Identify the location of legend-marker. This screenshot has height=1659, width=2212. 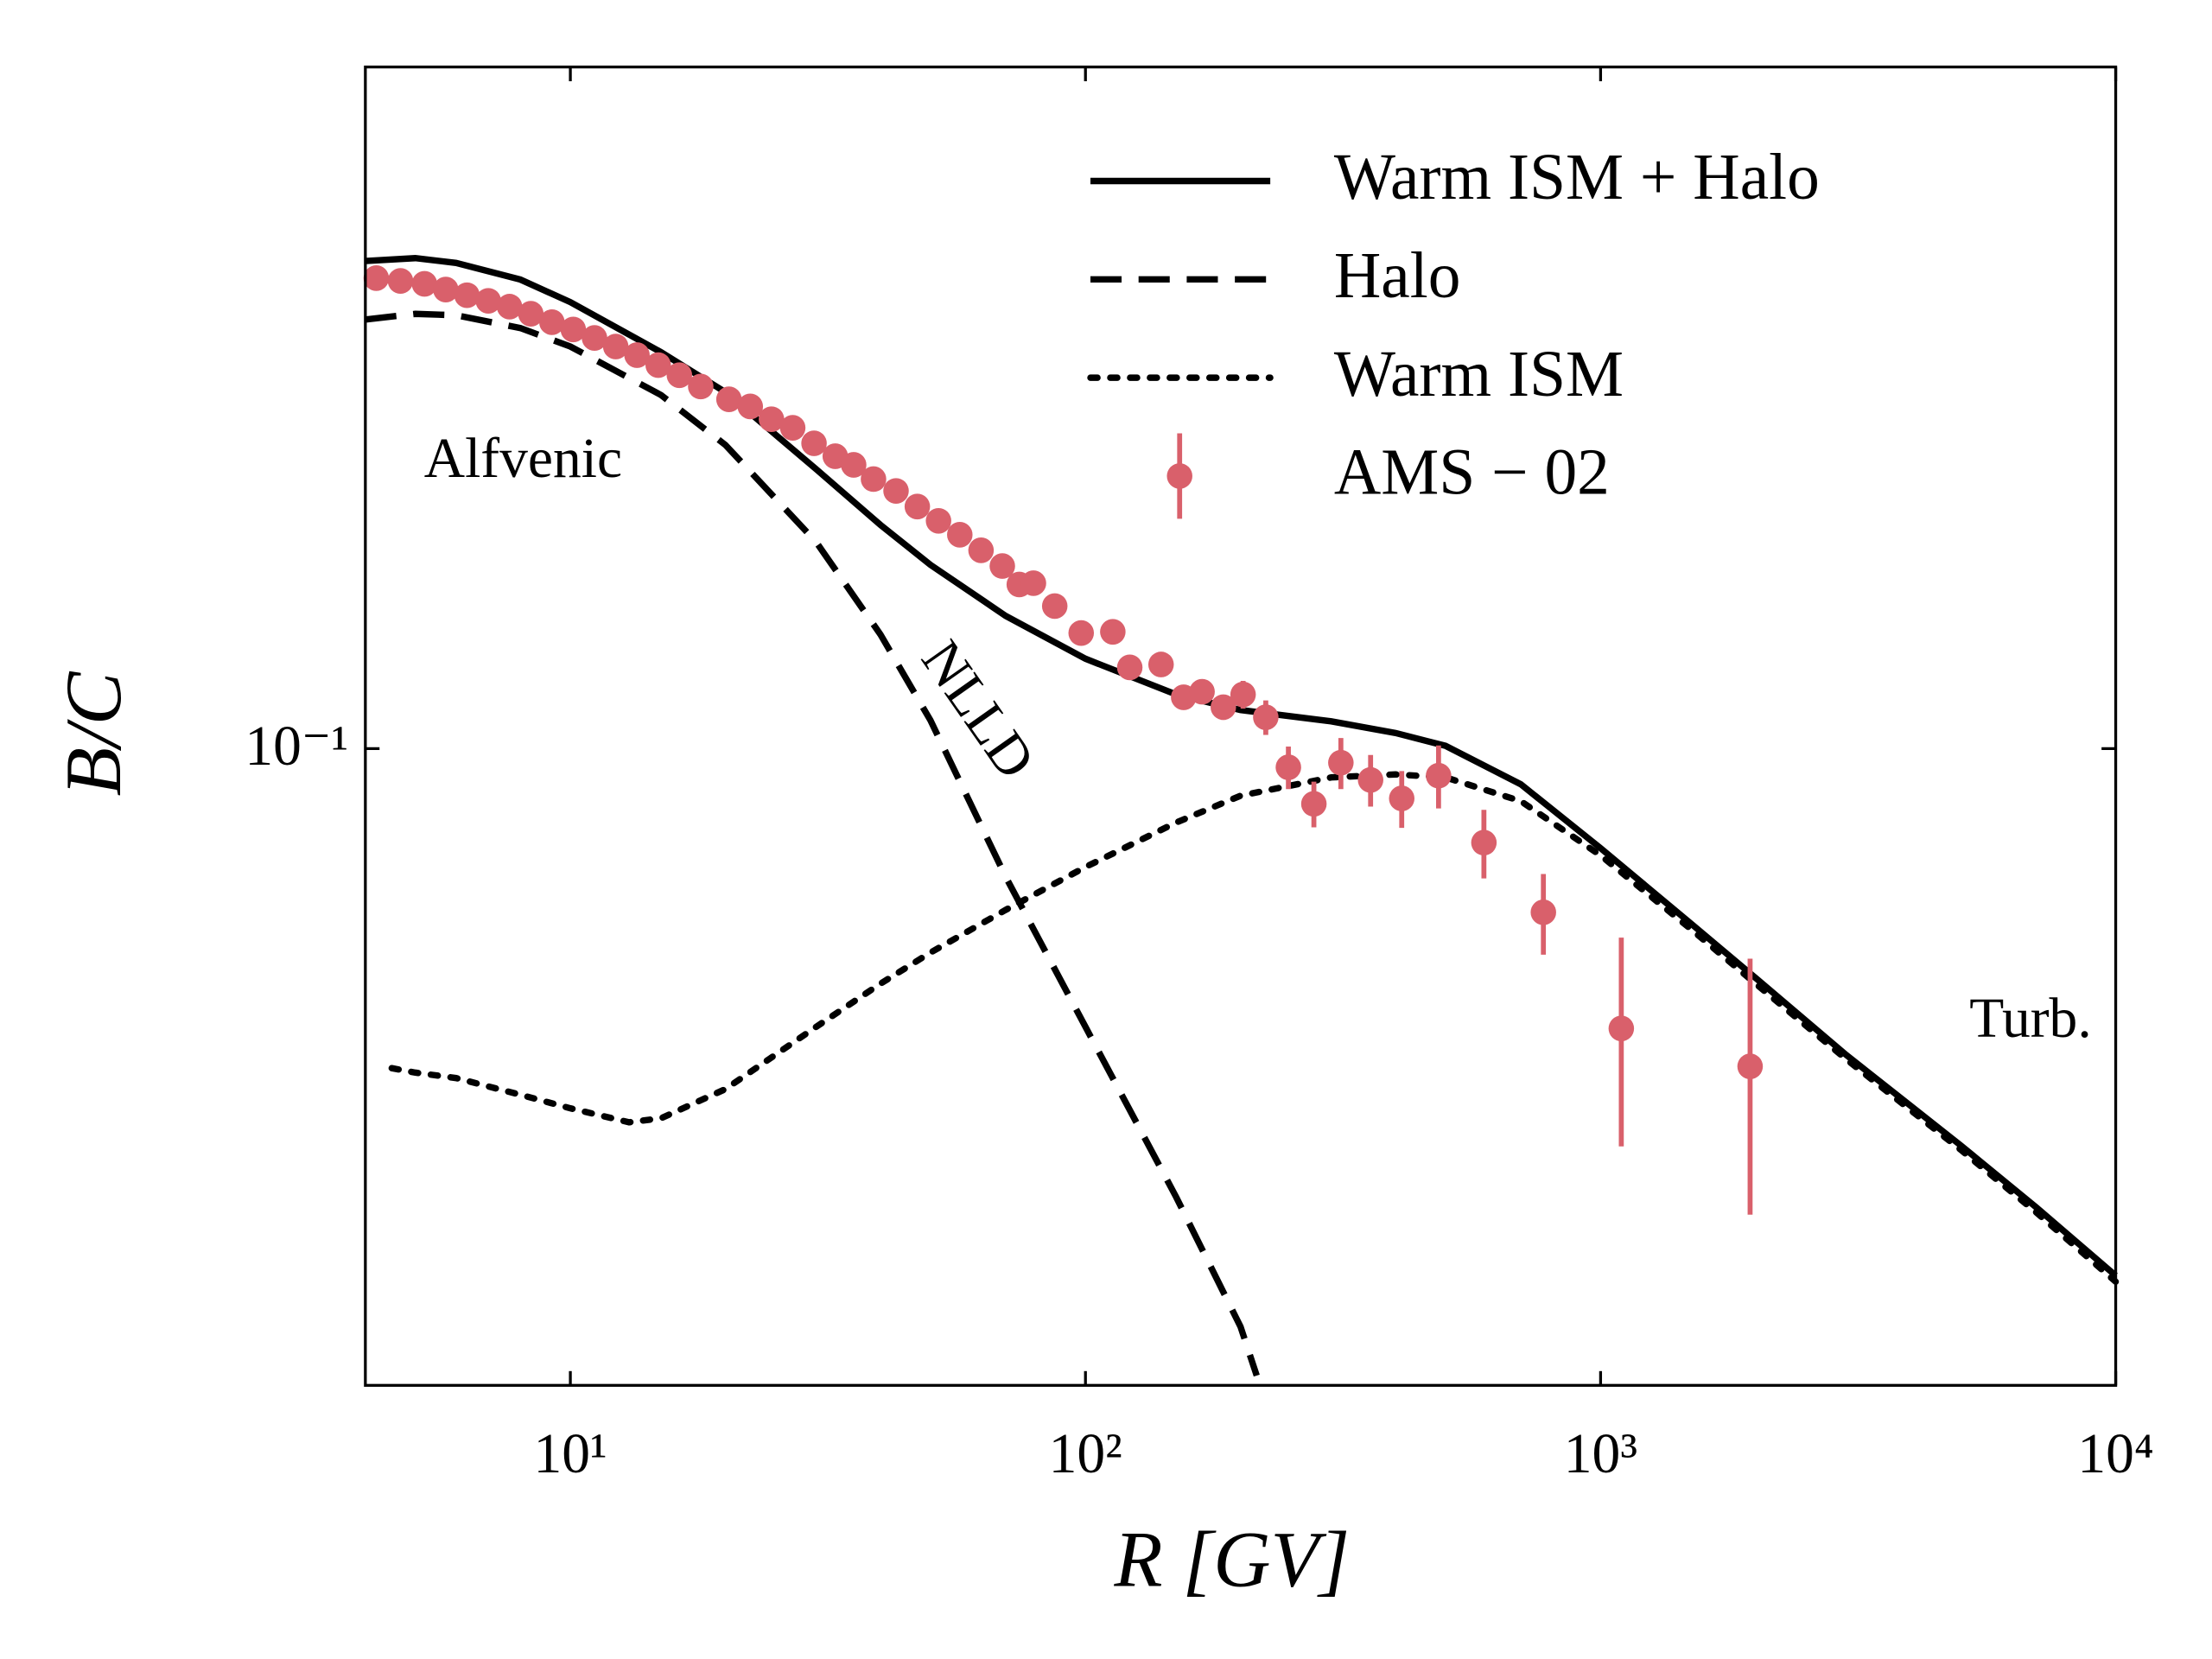
(1179, 476).